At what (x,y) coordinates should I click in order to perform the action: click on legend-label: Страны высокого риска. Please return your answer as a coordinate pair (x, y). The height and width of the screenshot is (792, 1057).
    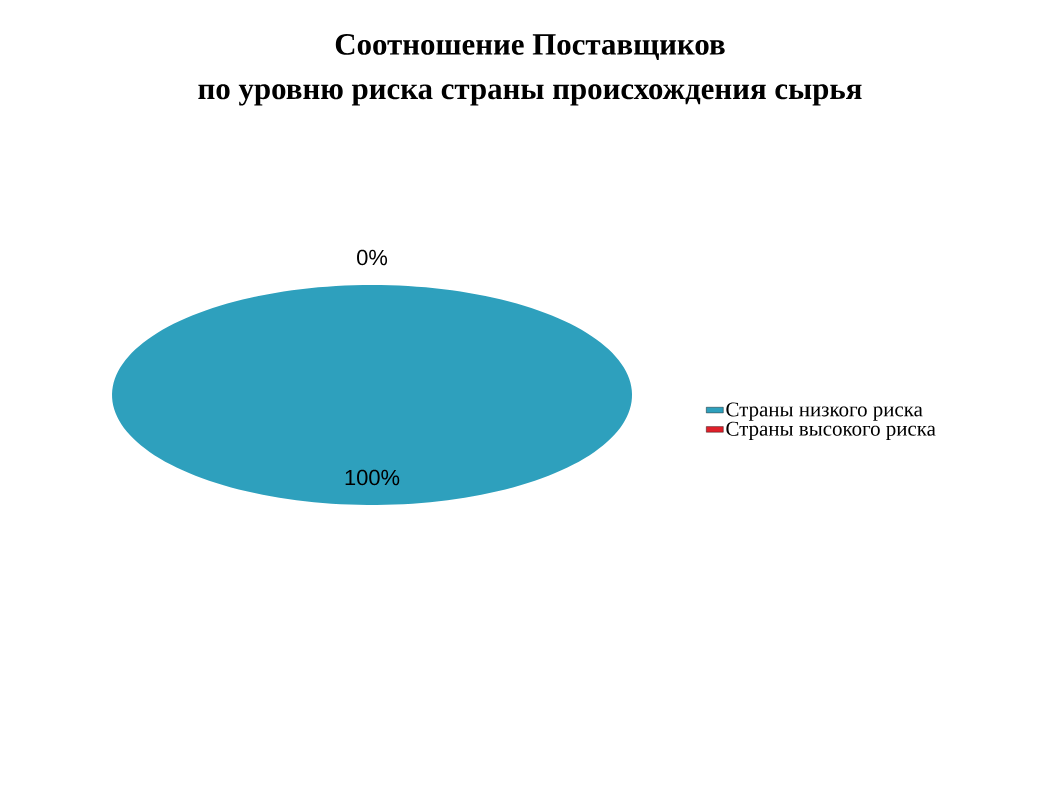
    Looking at the image, I should click on (831, 431).